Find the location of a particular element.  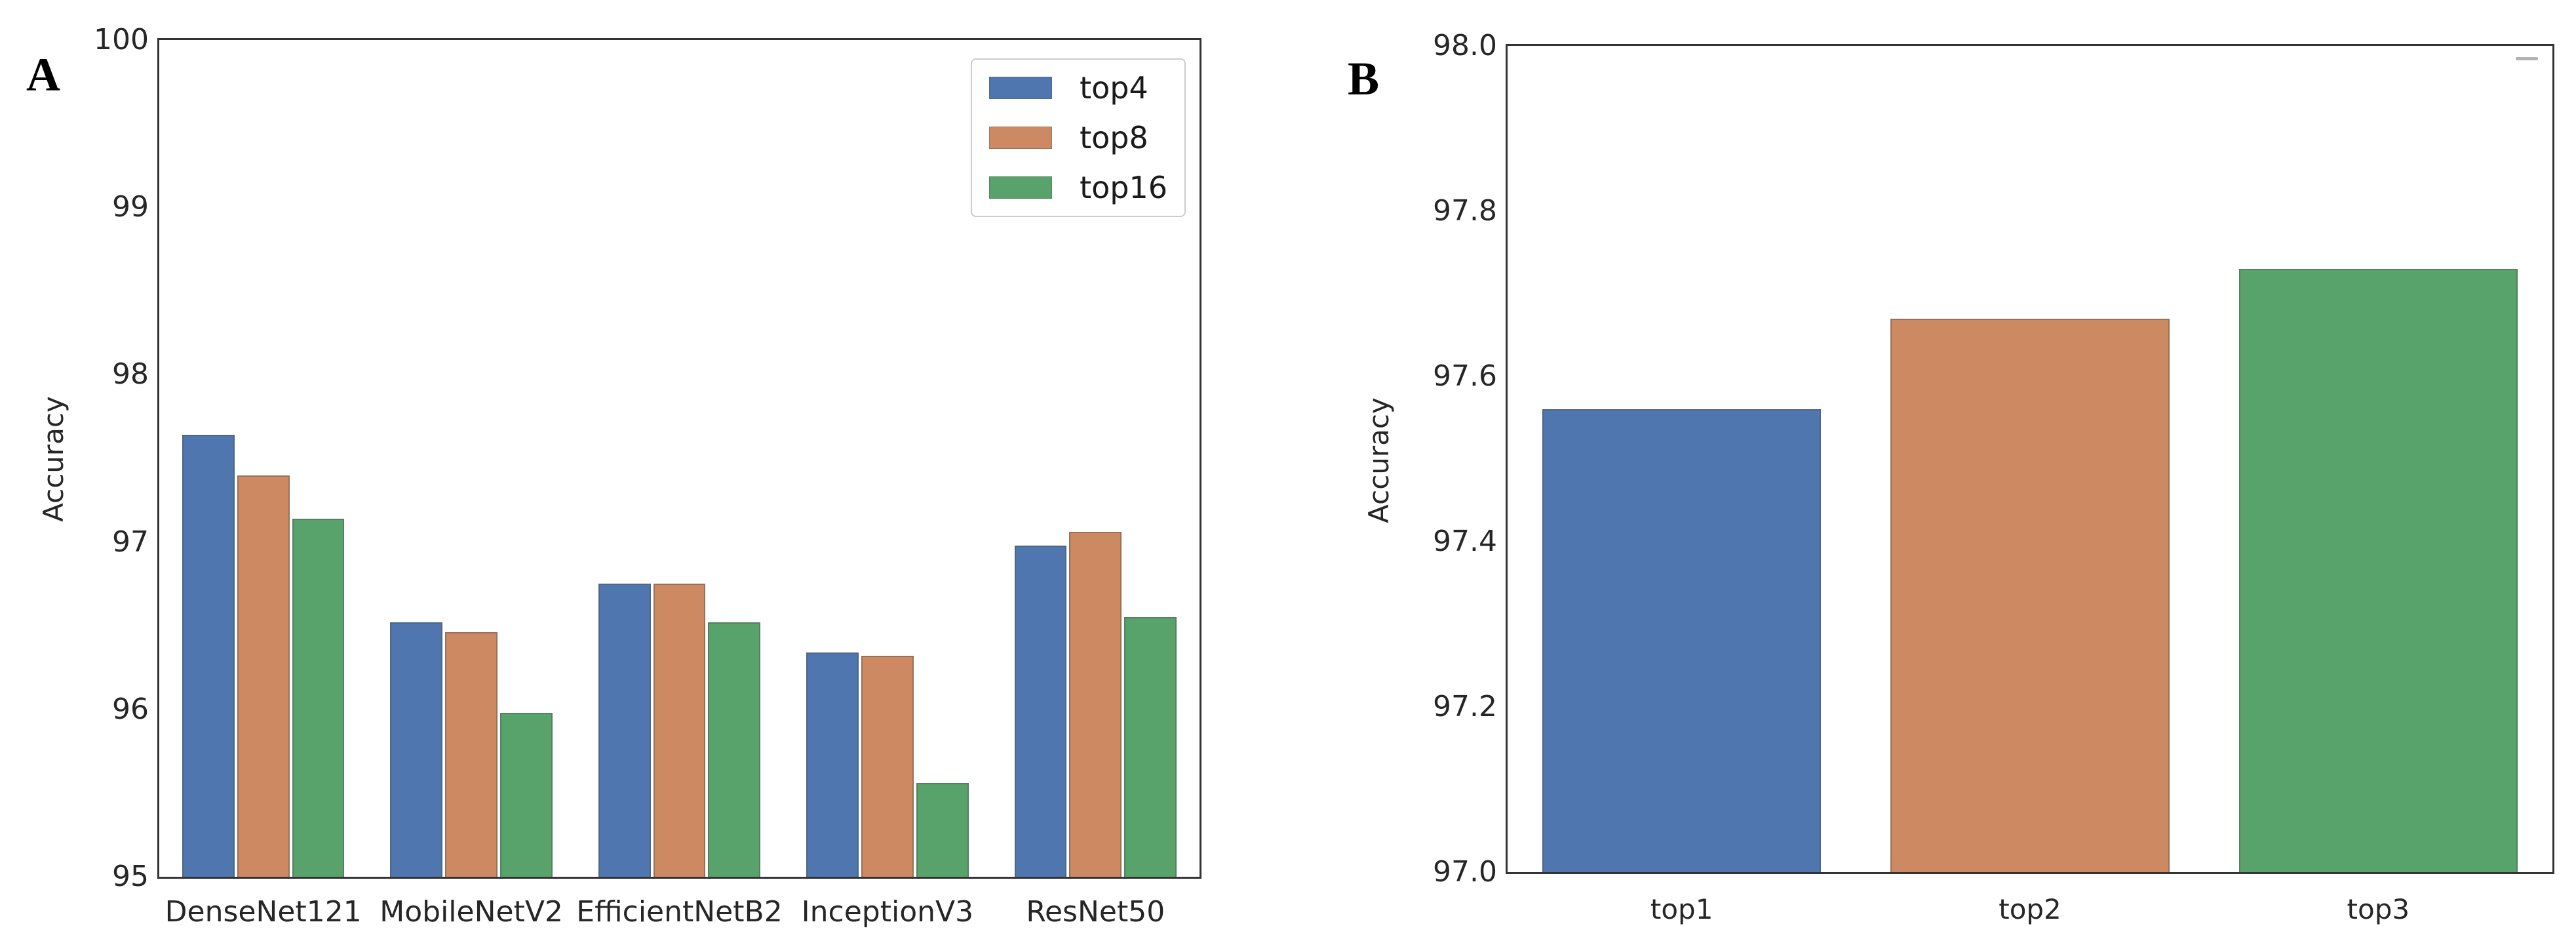

bar-top8-DenseNet121 is located at coordinates (263, 676).